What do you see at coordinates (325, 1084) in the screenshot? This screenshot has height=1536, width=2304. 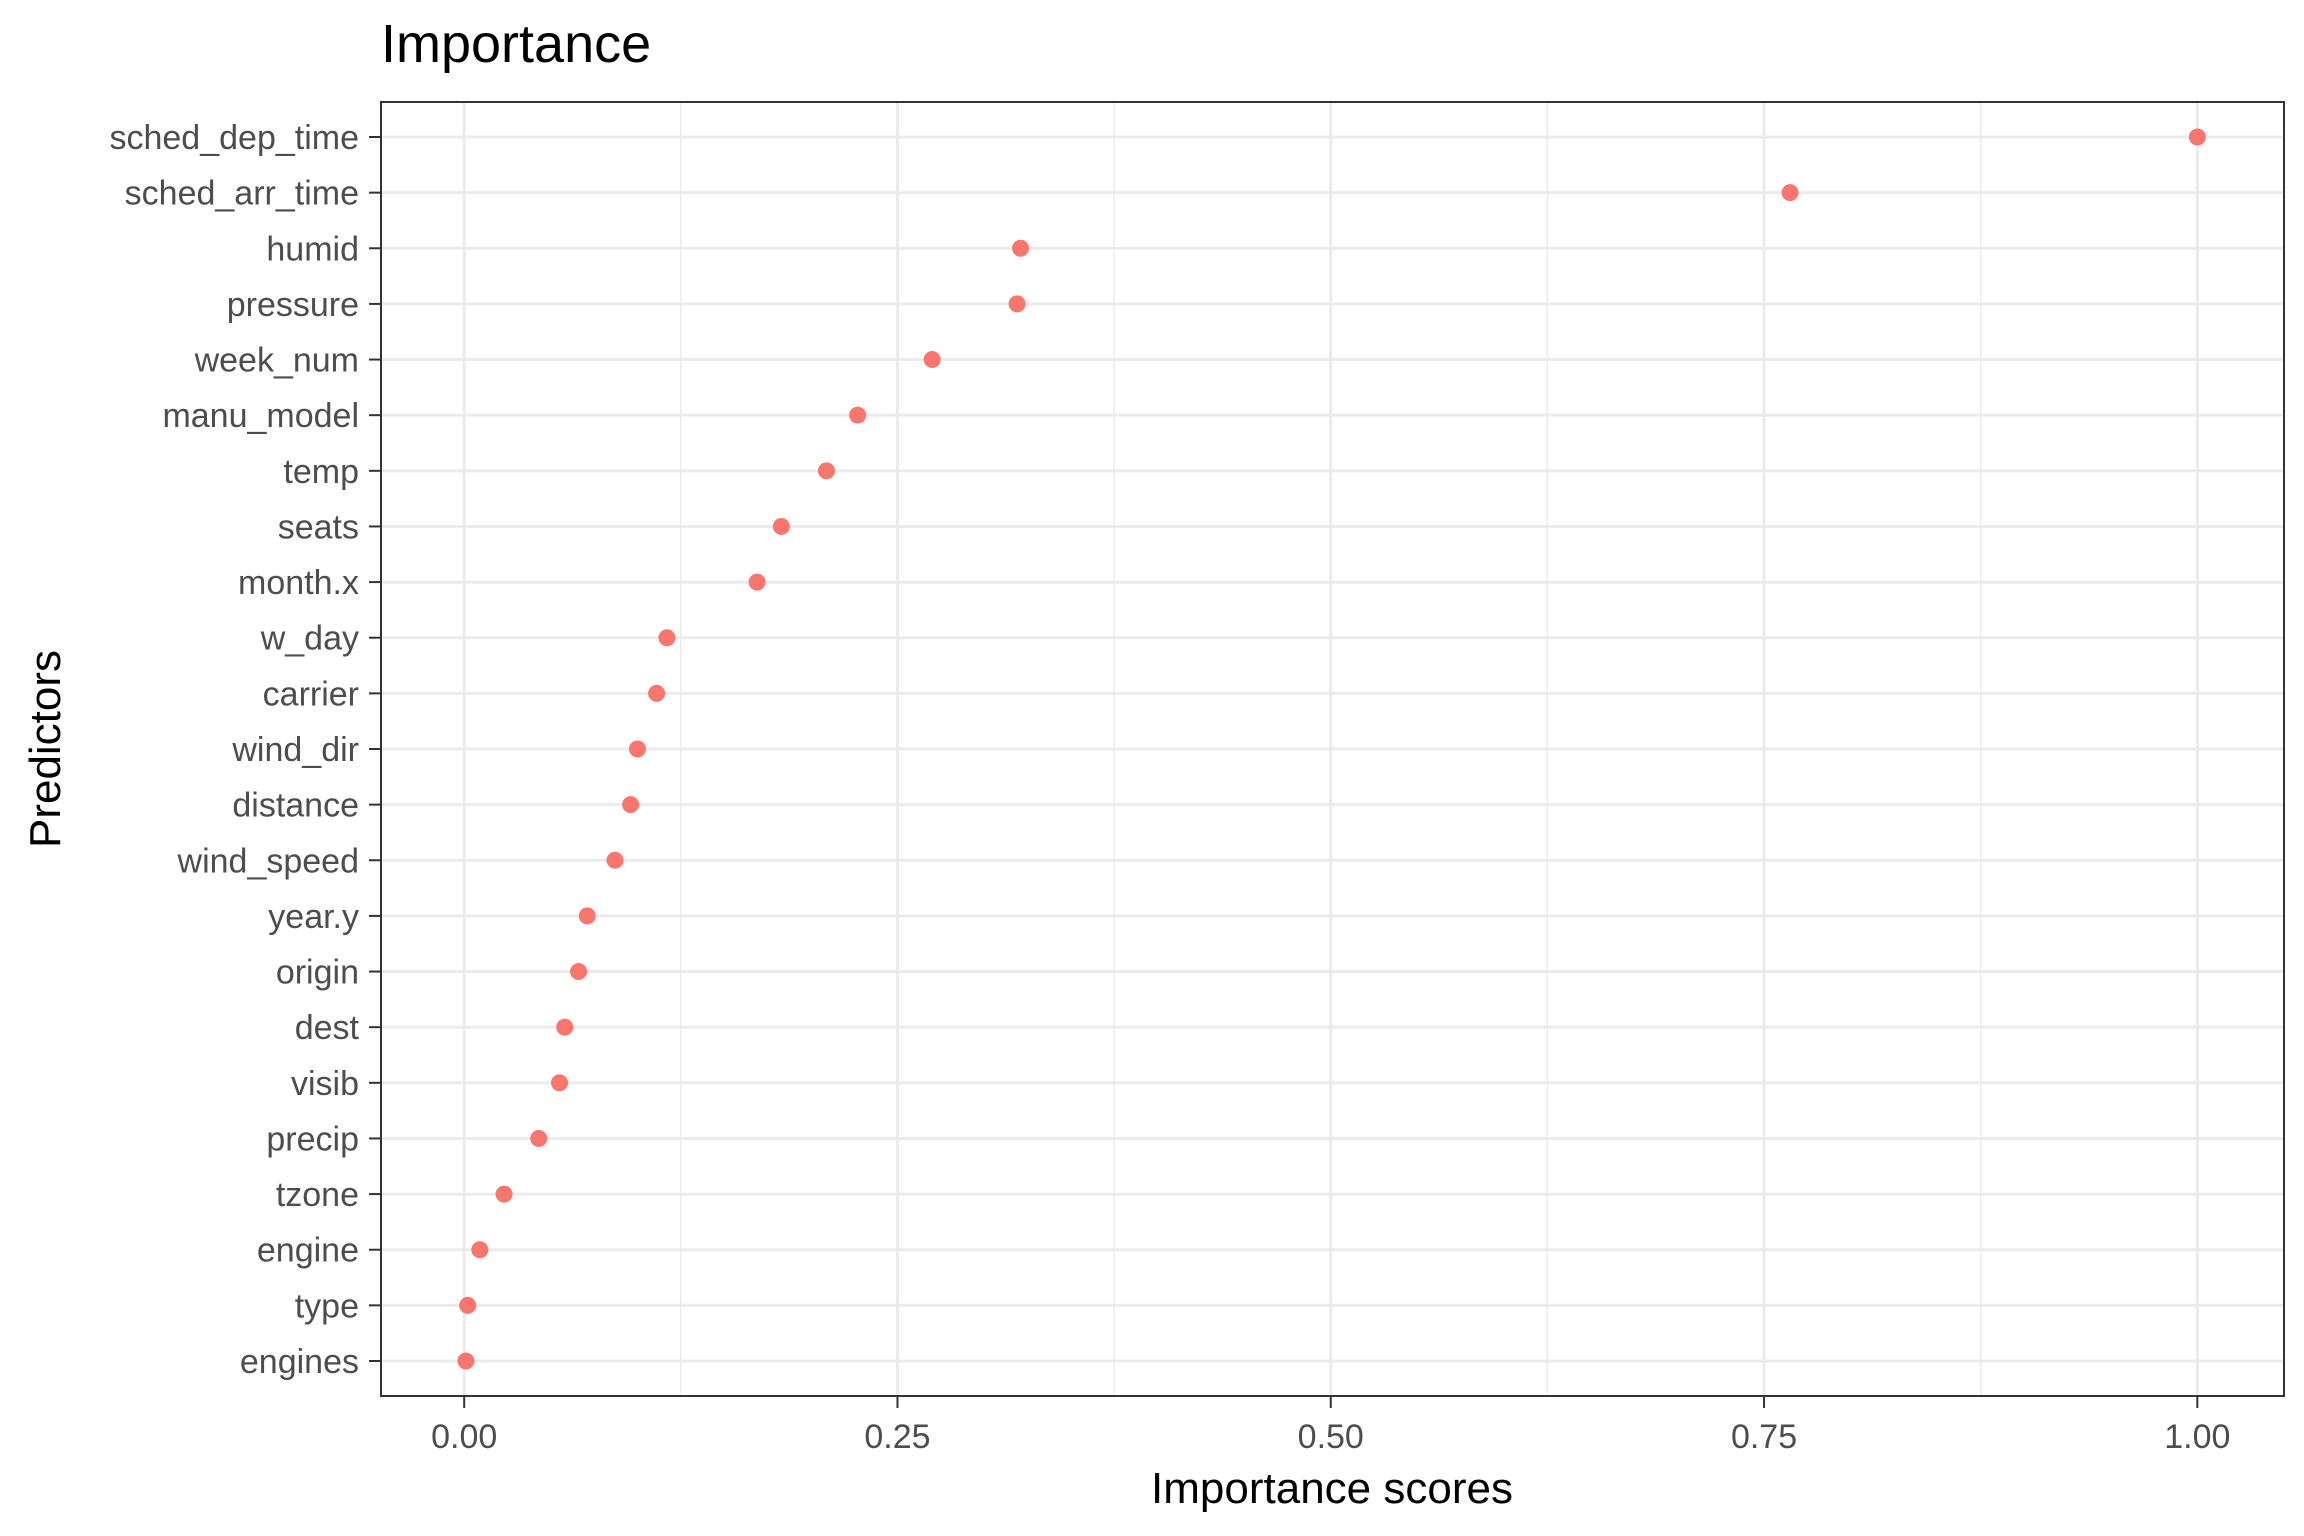 I see `y-tick-label: visib` at bounding box center [325, 1084].